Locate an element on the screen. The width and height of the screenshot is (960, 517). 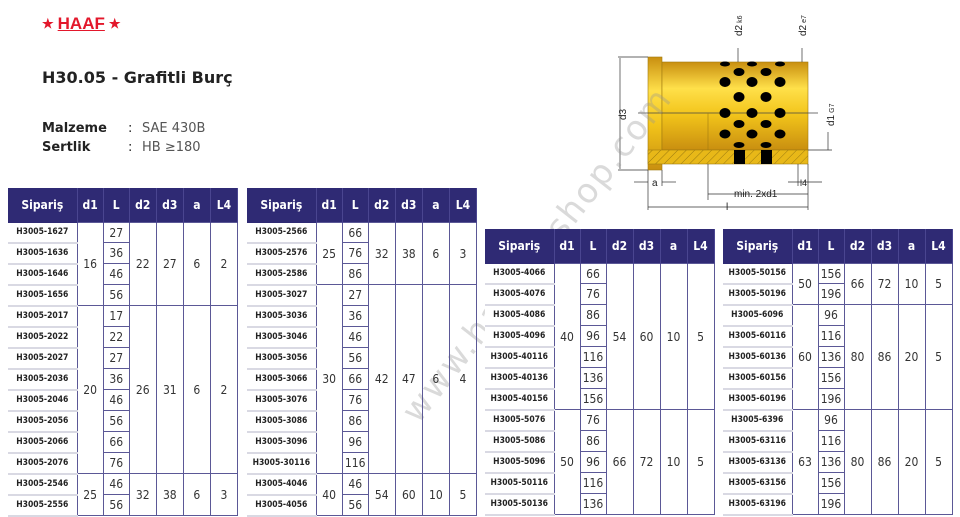
table-row: H3005-3056 56 is located at coordinates (362, 358).